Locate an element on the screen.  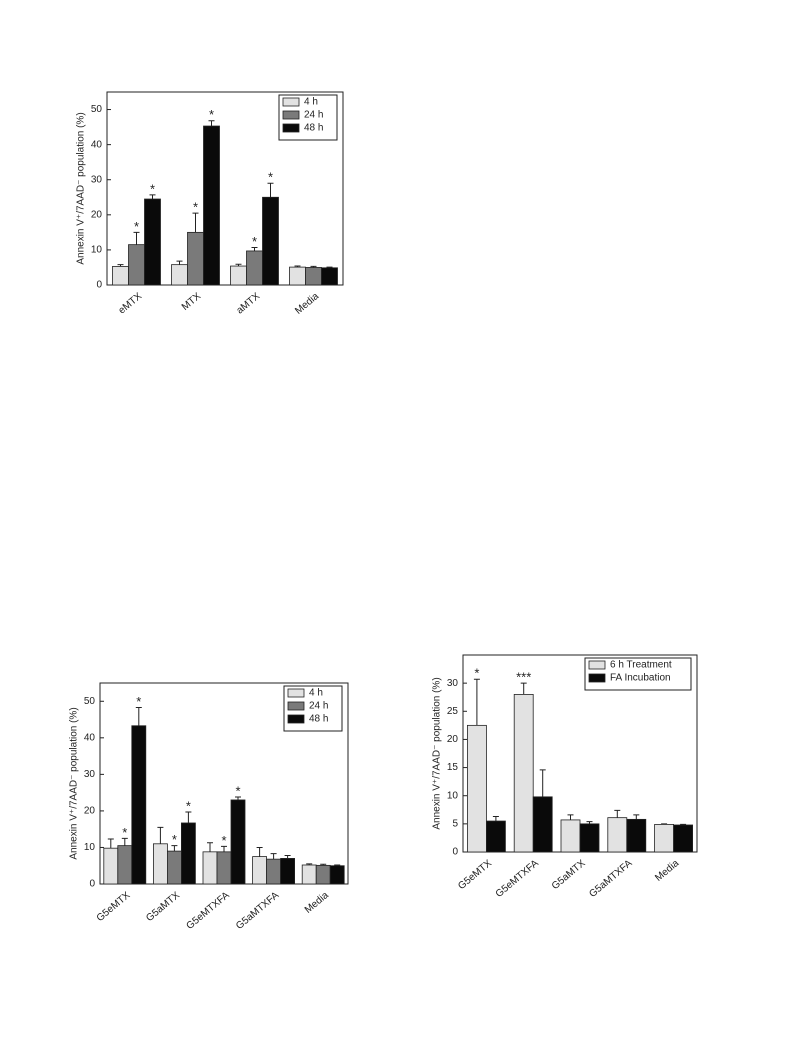
y-axis-label: Annexin V⁺/7AAD⁻ population (%) is located at coordinates (437, 753).